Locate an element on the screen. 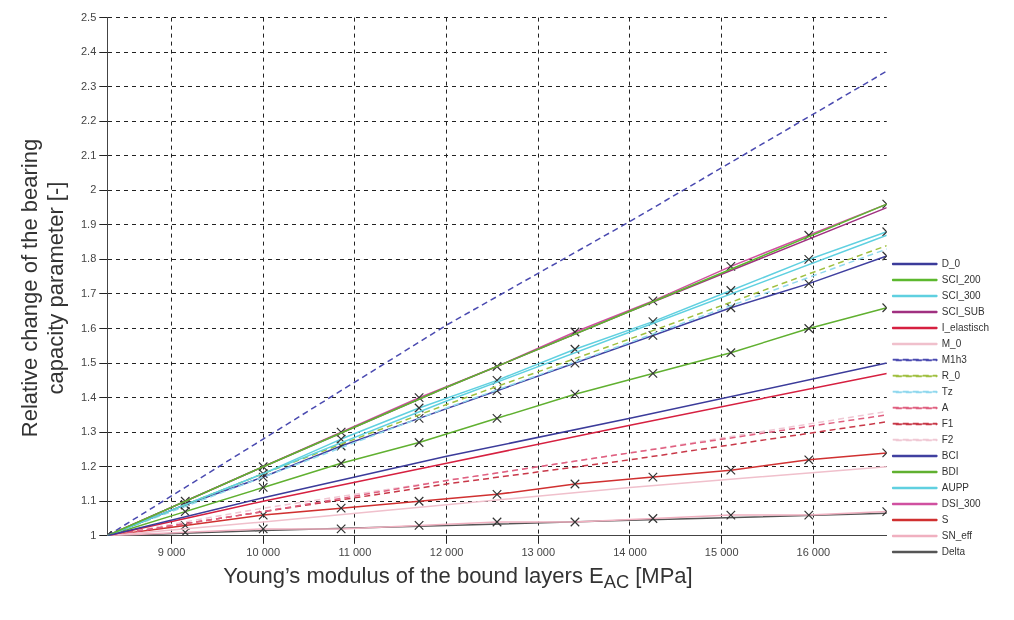 The image size is (1014, 620). legend-label: D_0 is located at coordinates (951, 263).